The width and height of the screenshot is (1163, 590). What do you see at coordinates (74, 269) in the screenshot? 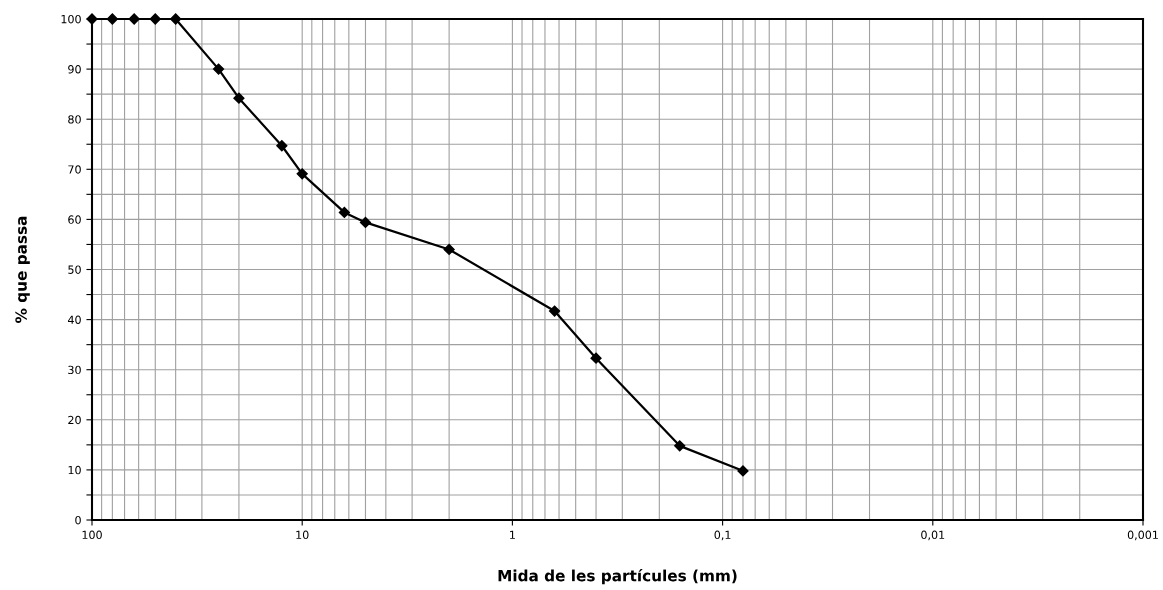
I see `y-tick-label: 50` at bounding box center [74, 269].